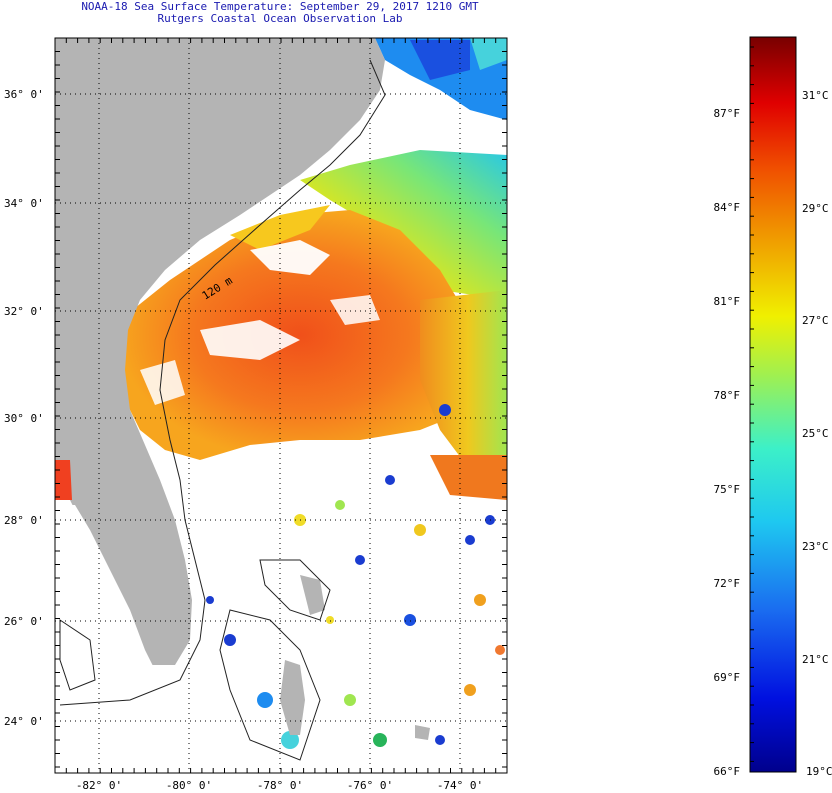 The width and height of the screenshot is (832, 793). What do you see at coordinates (727, 395) in the screenshot?
I see `colorbar-f-label: 78°F` at bounding box center [727, 395].